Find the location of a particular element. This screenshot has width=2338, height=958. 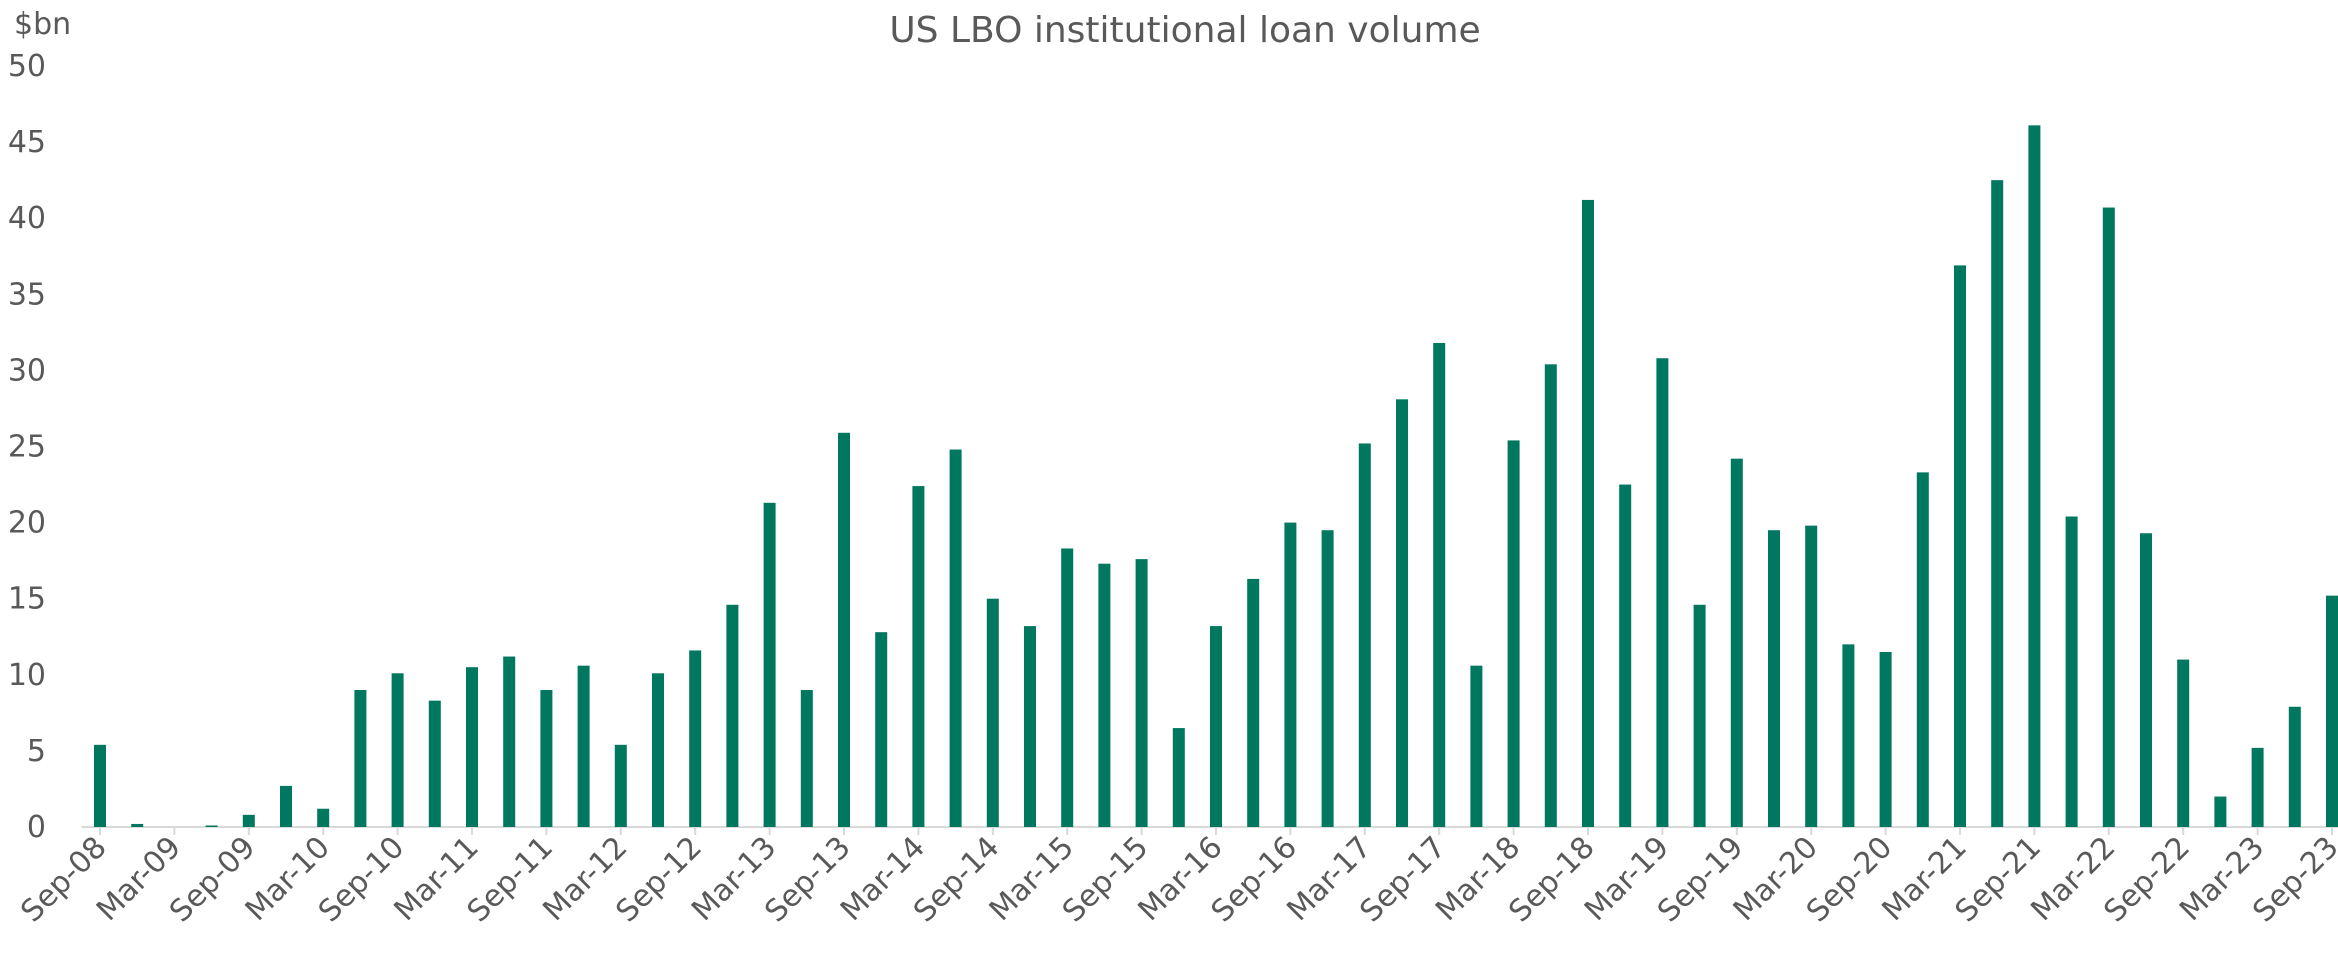

y-tick-label: 15 is located at coordinates (27, 599).